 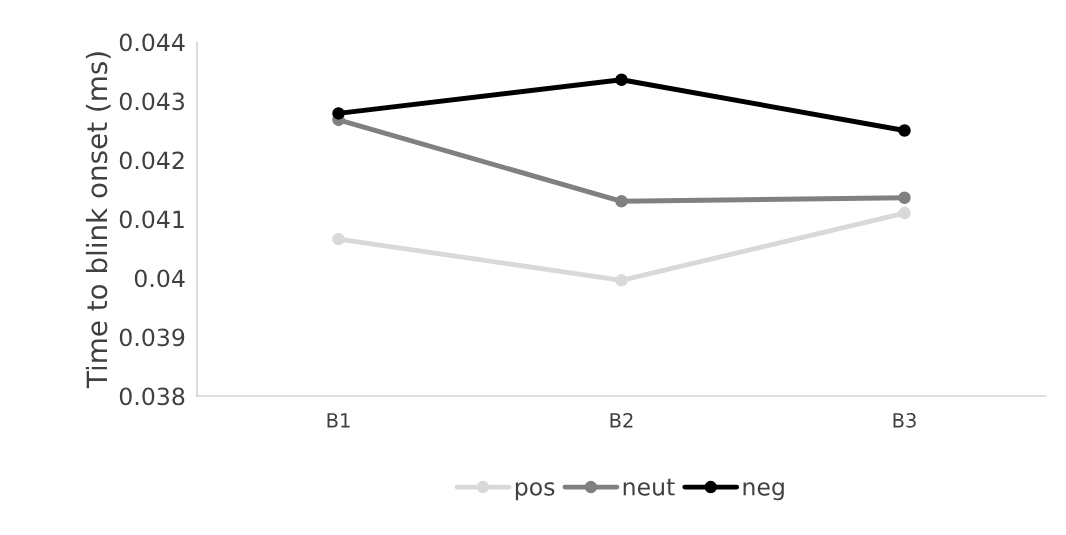 I want to click on y-tick-label: 0.041, so click(x=151, y=219).